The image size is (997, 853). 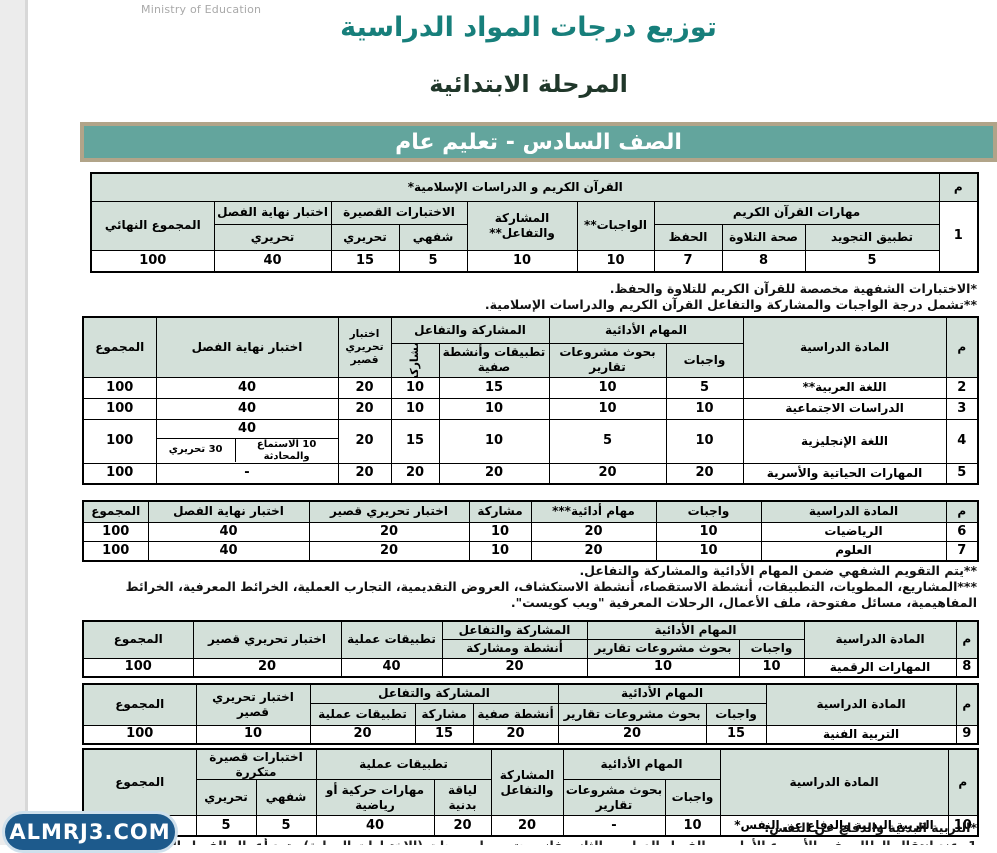 I want to click on t2-row4-final-written: 30 تحريري, so click(x=196, y=450).